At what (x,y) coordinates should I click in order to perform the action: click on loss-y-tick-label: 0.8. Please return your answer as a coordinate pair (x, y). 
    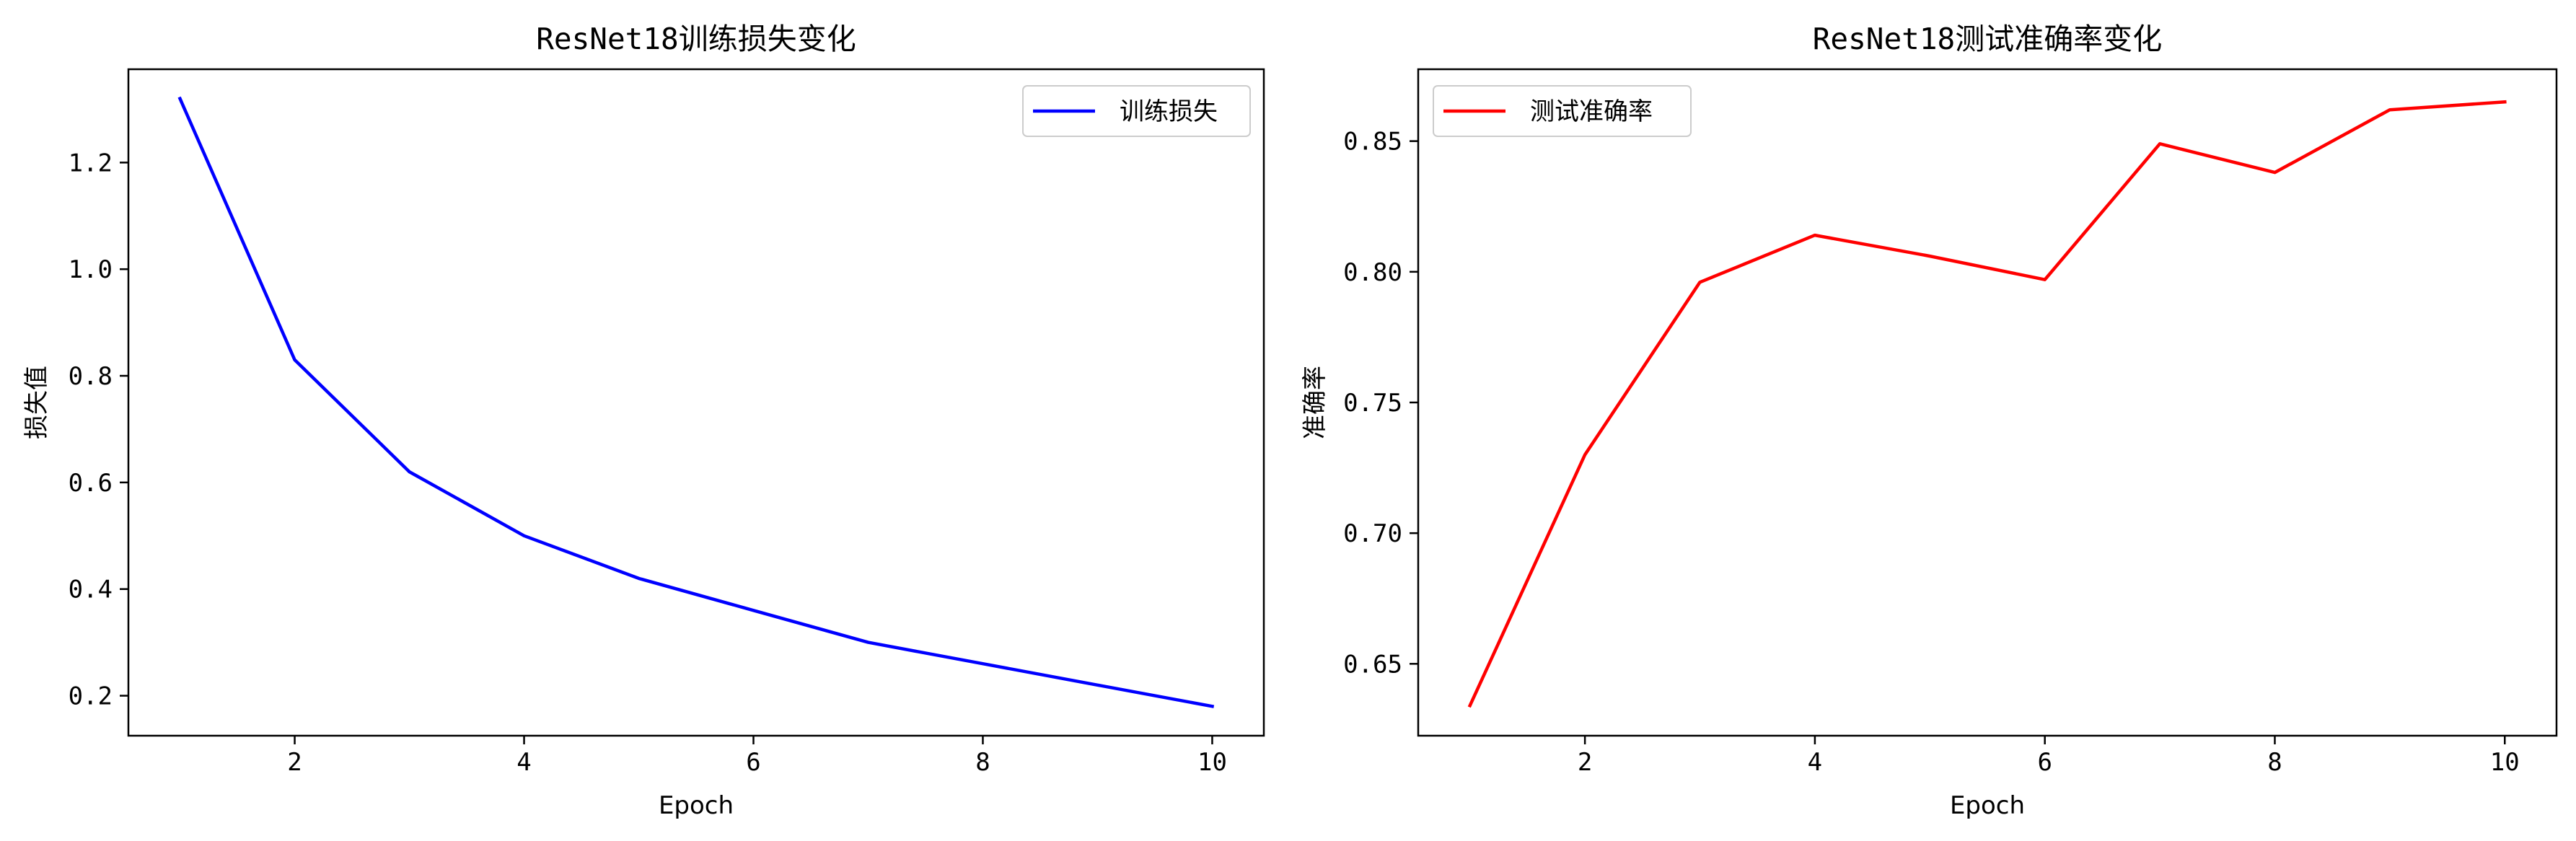
    Looking at the image, I should click on (91, 376).